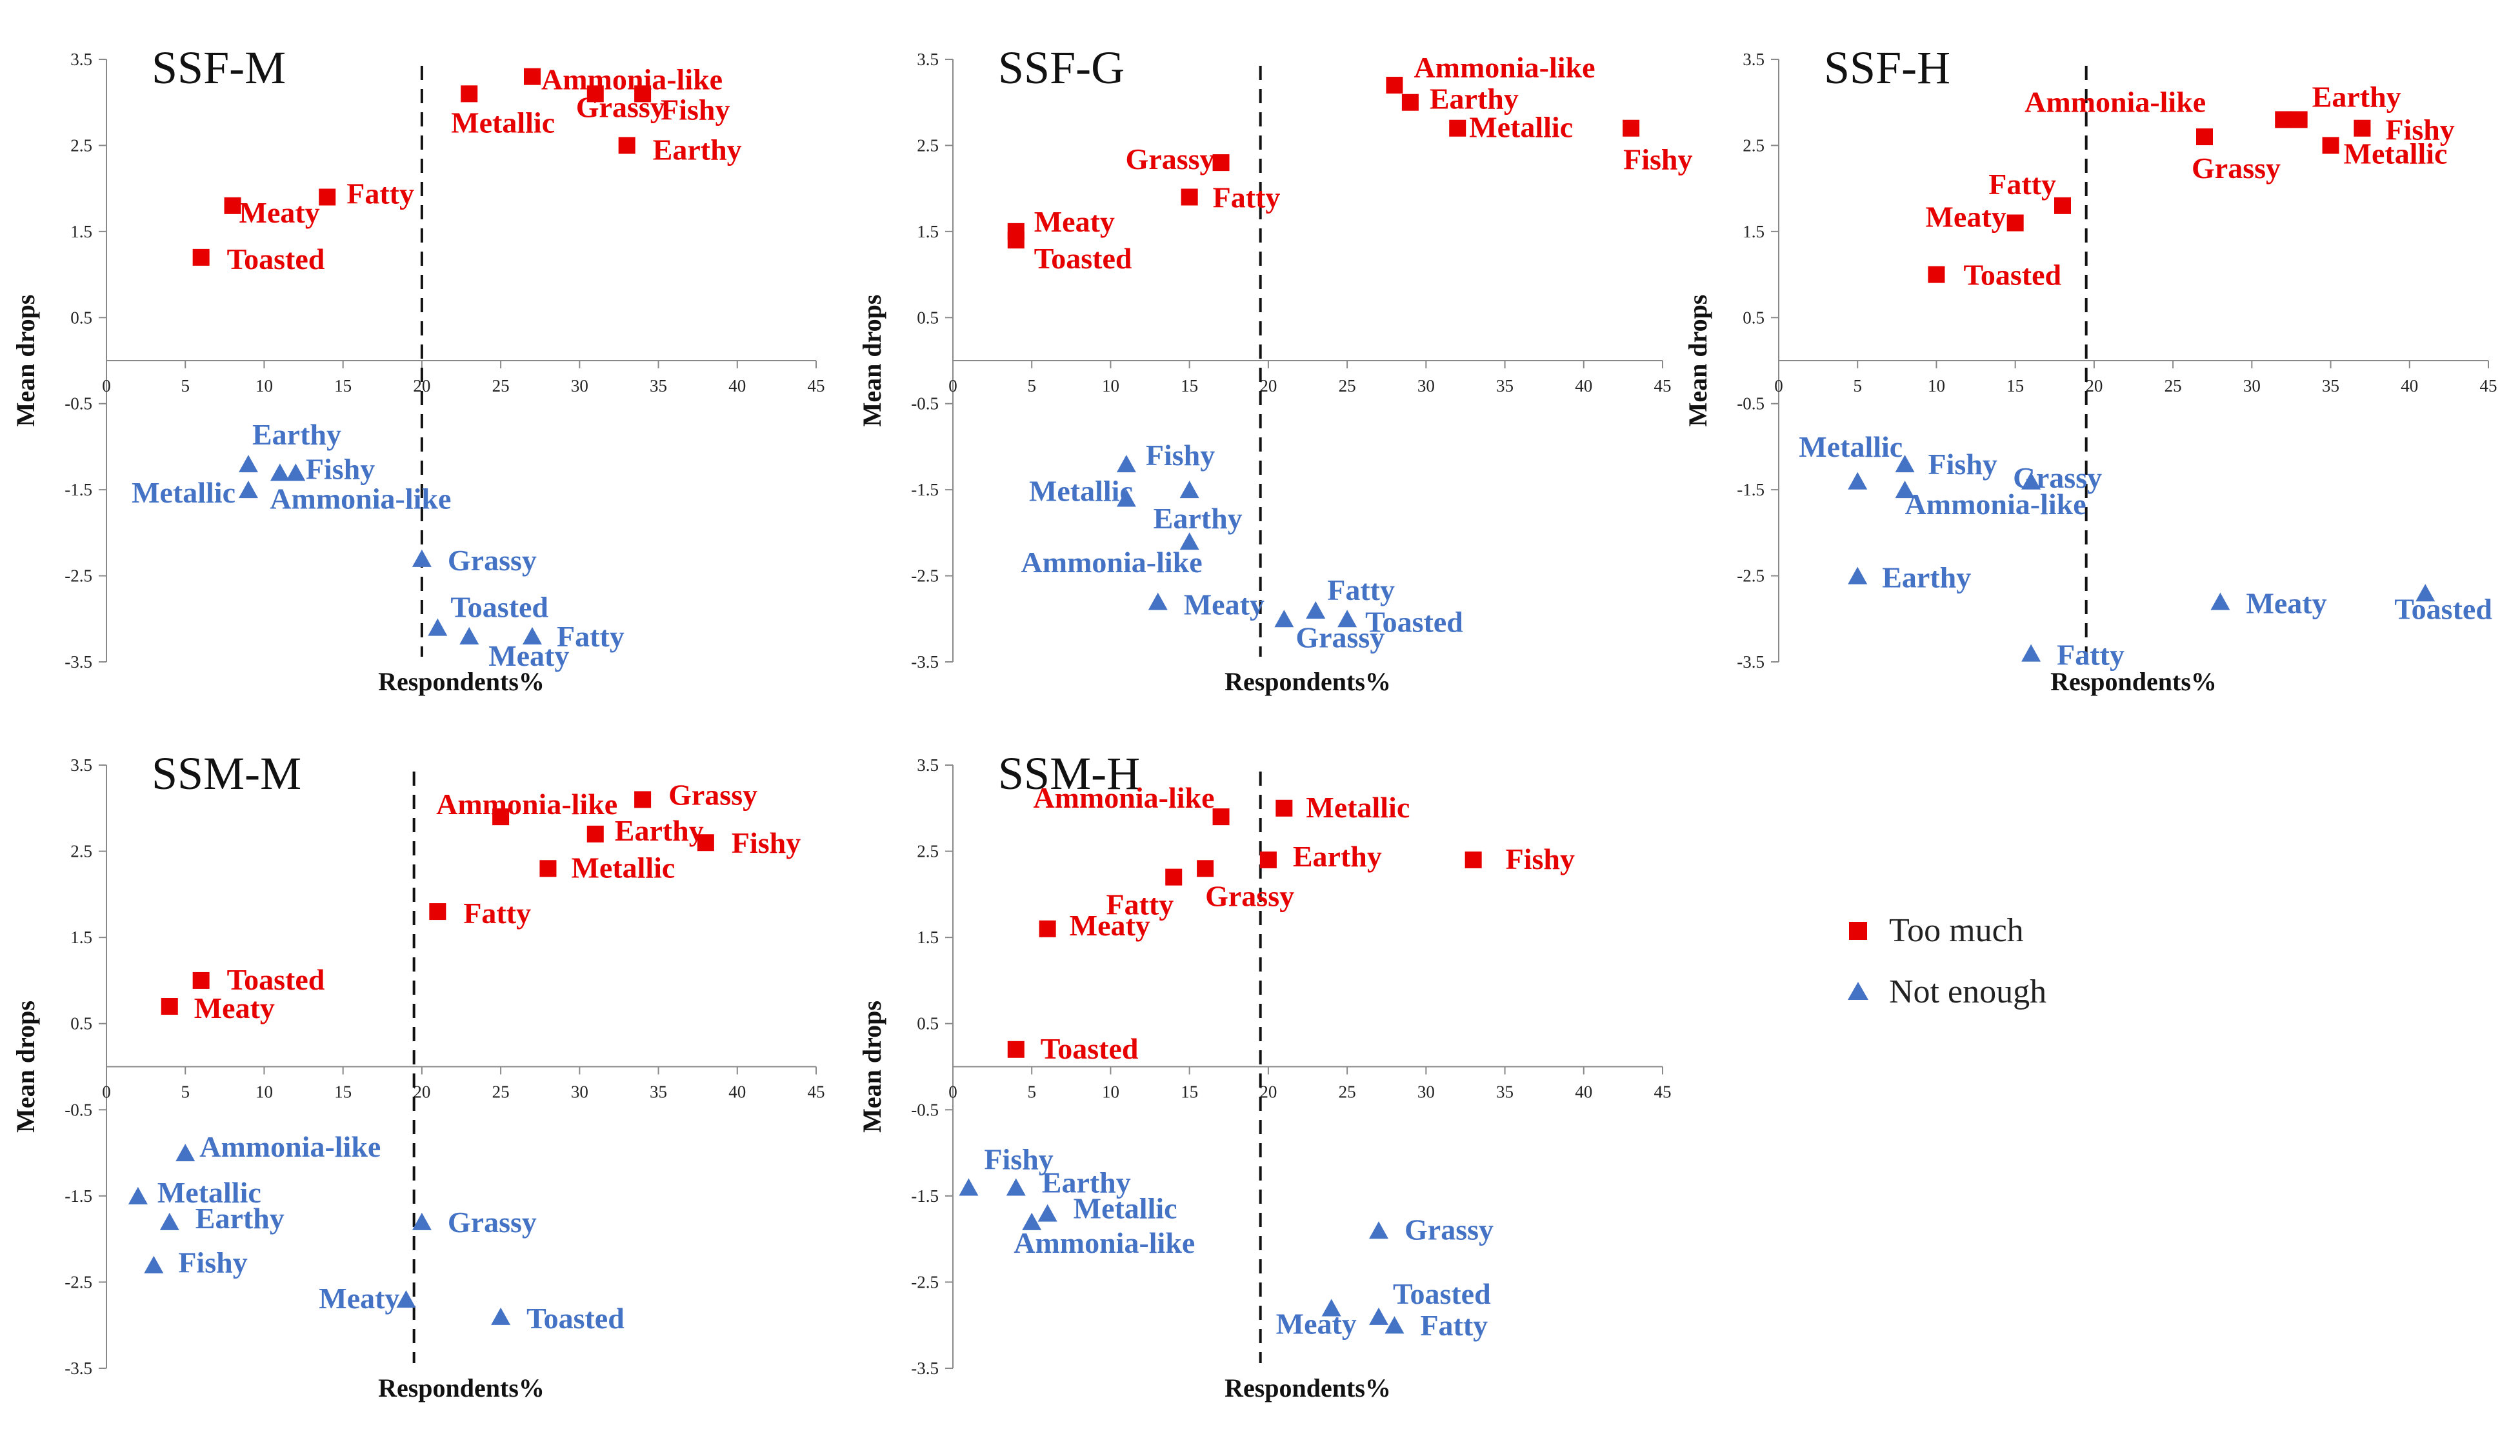 The image size is (2520, 1456). What do you see at coordinates (2031, 653) in the screenshot?
I see `not-enough-point-fatty` at bounding box center [2031, 653].